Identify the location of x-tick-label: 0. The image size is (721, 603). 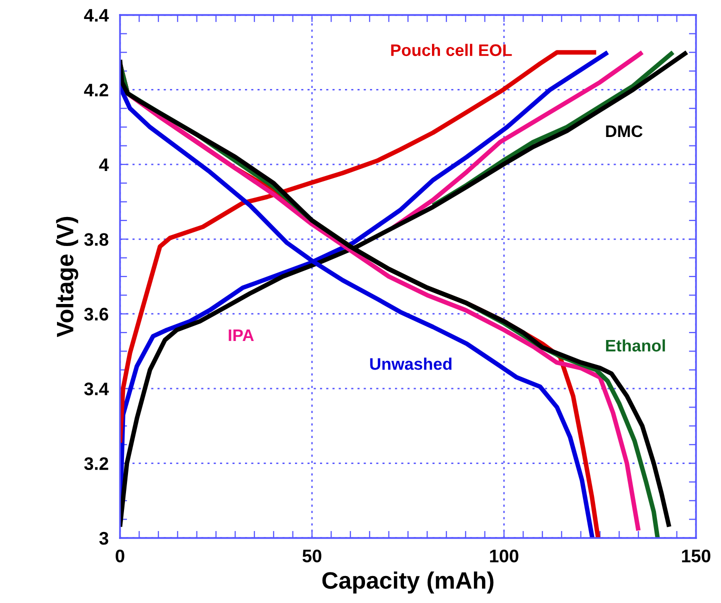
(120, 556).